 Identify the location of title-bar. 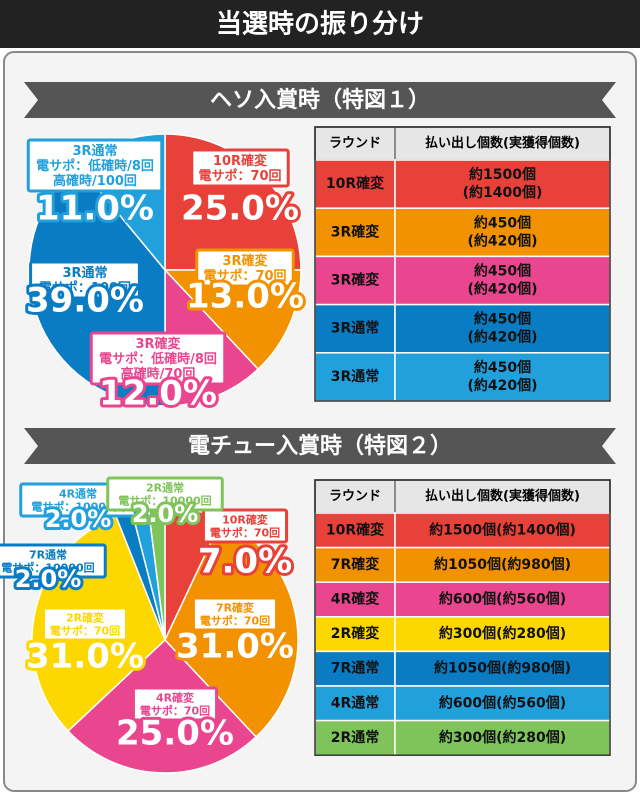
(320, 24).